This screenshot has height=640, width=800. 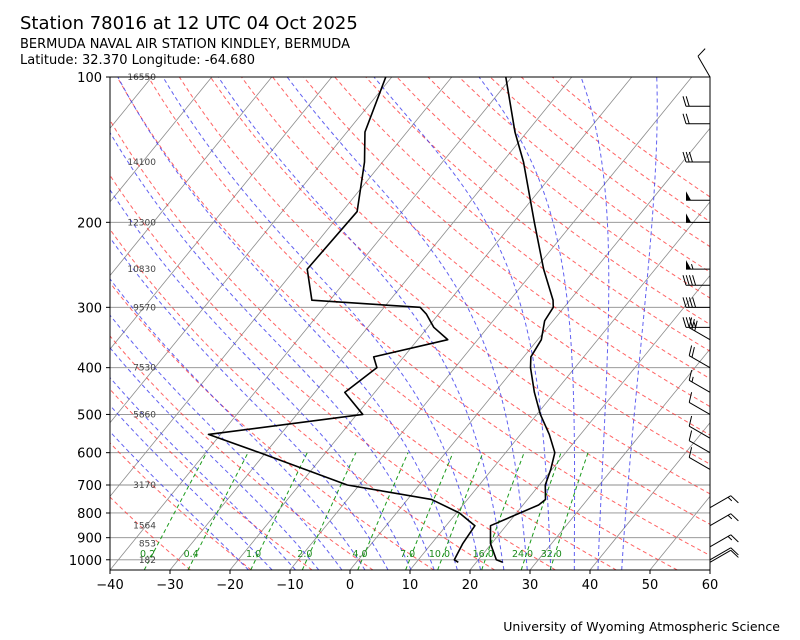 What do you see at coordinates (147, 544) in the screenshot?
I see `height-label: 853` at bounding box center [147, 544].